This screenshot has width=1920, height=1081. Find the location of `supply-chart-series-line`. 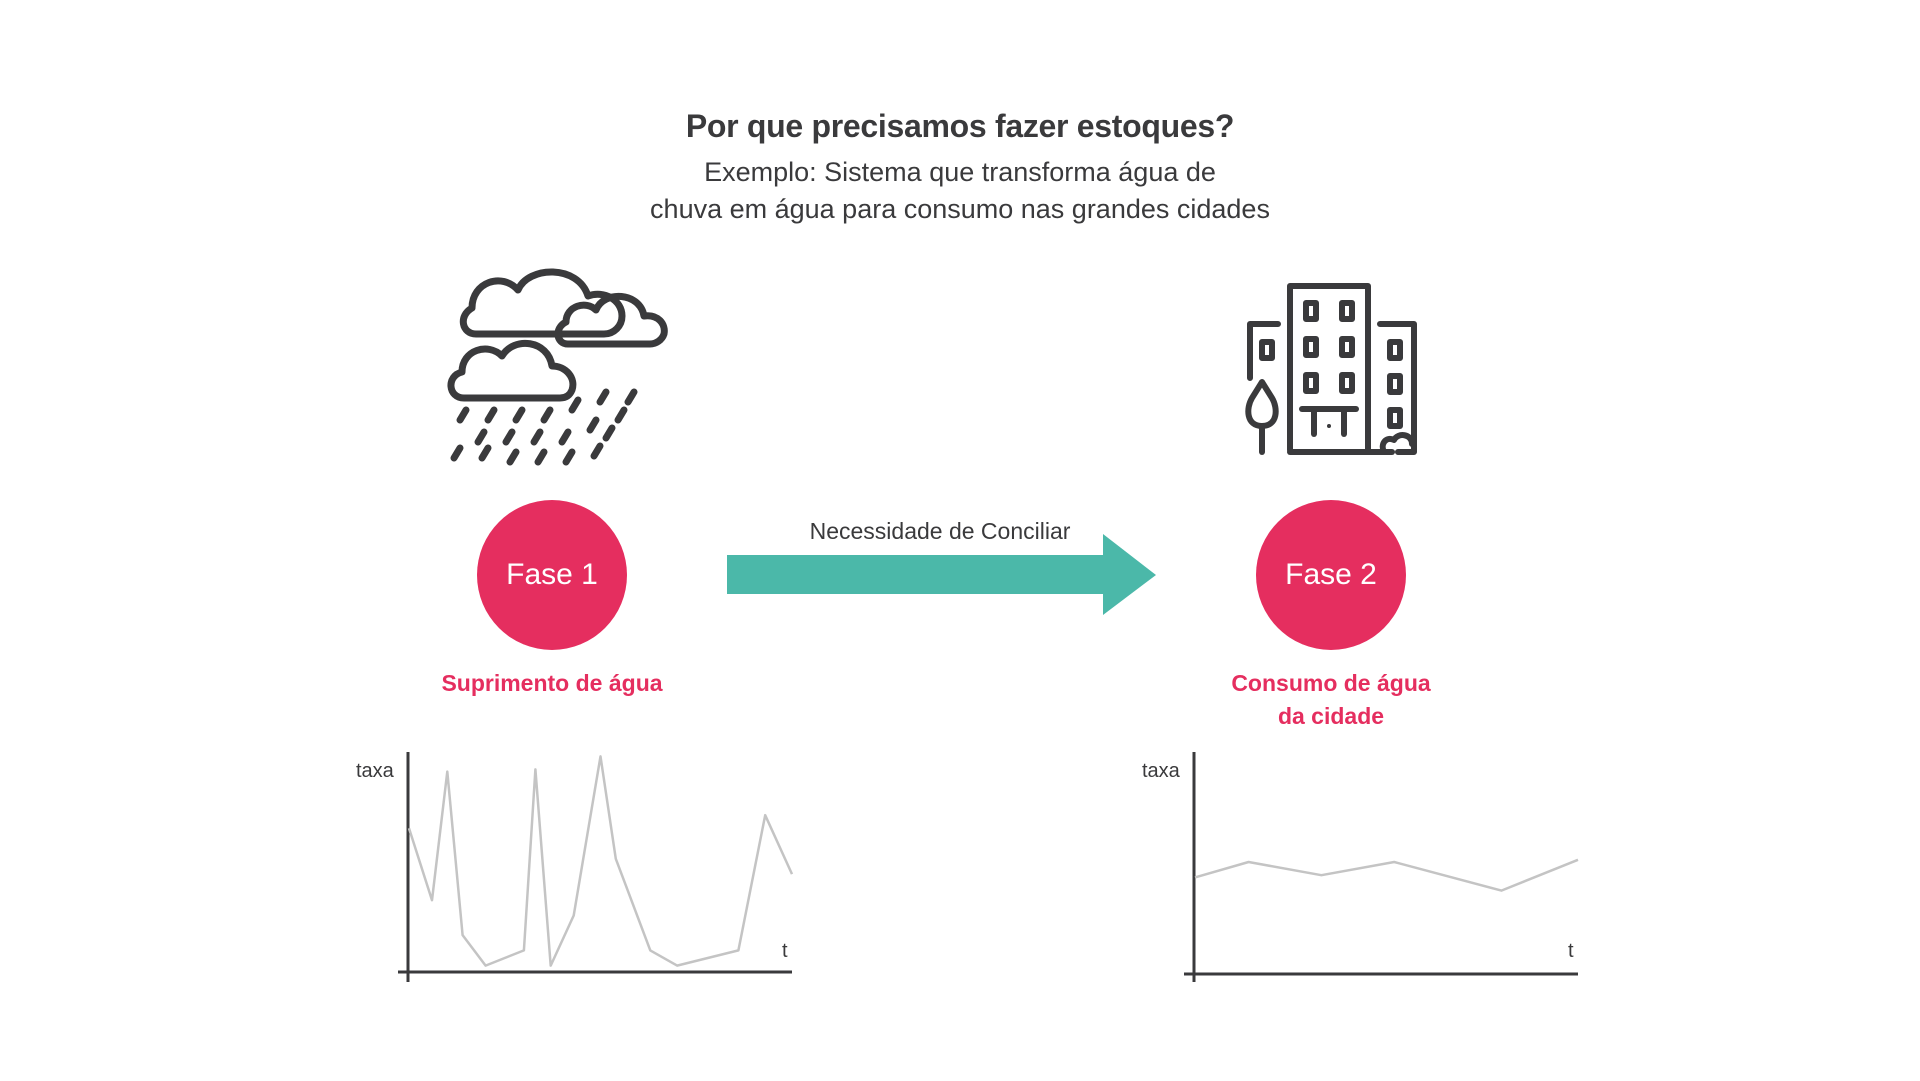

supply-chart-series-line is located at coordinates (600, 861).